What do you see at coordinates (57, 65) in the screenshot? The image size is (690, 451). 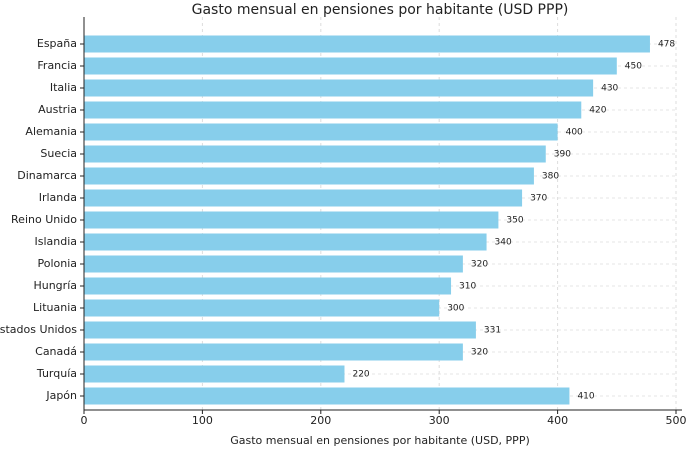 I see `y-tick-label: Francia` at bounding box center [57, 65].